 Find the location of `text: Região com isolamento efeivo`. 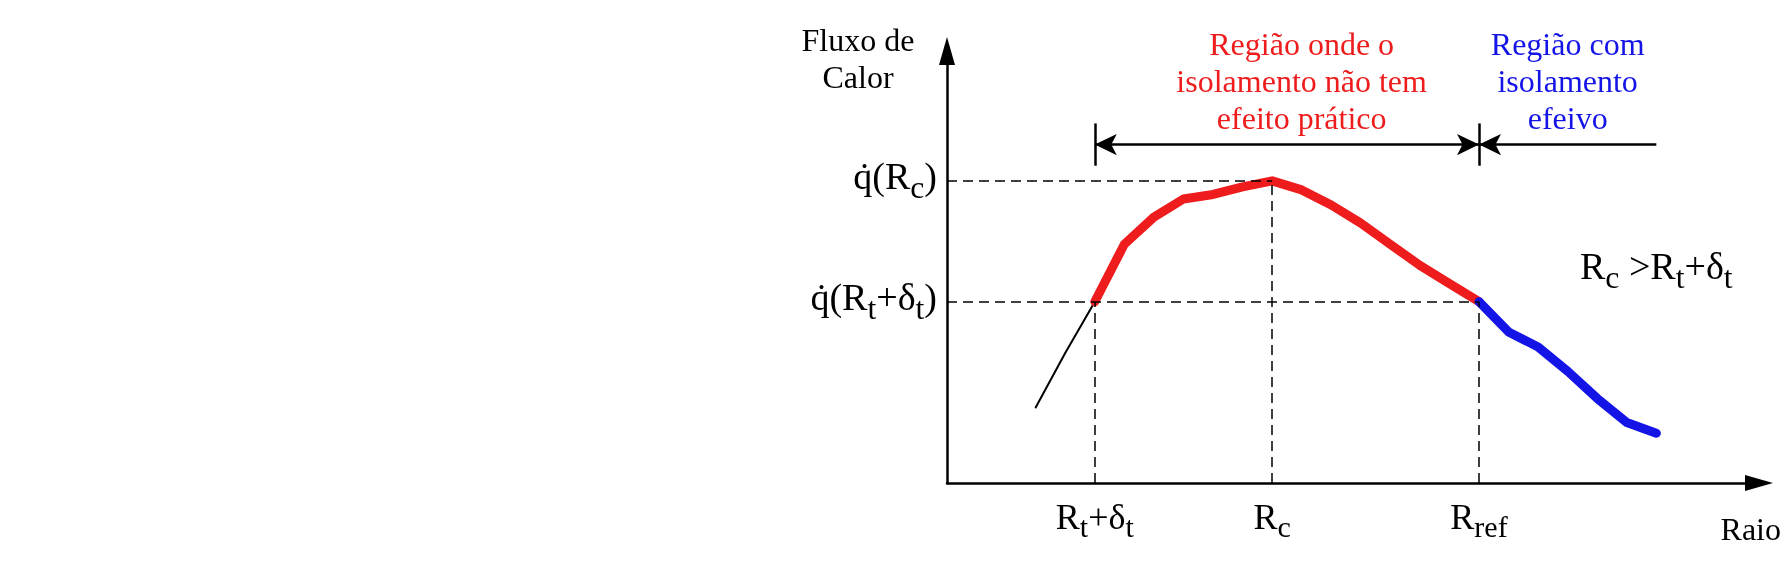

text: Região com isolamento efeivo is located at coordinates (1567, 81).